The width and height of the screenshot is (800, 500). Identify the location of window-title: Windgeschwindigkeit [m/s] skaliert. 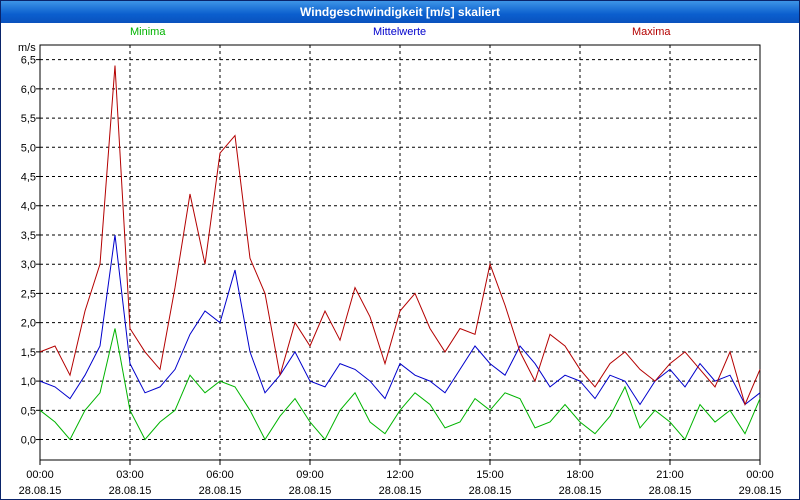
(400, 12).